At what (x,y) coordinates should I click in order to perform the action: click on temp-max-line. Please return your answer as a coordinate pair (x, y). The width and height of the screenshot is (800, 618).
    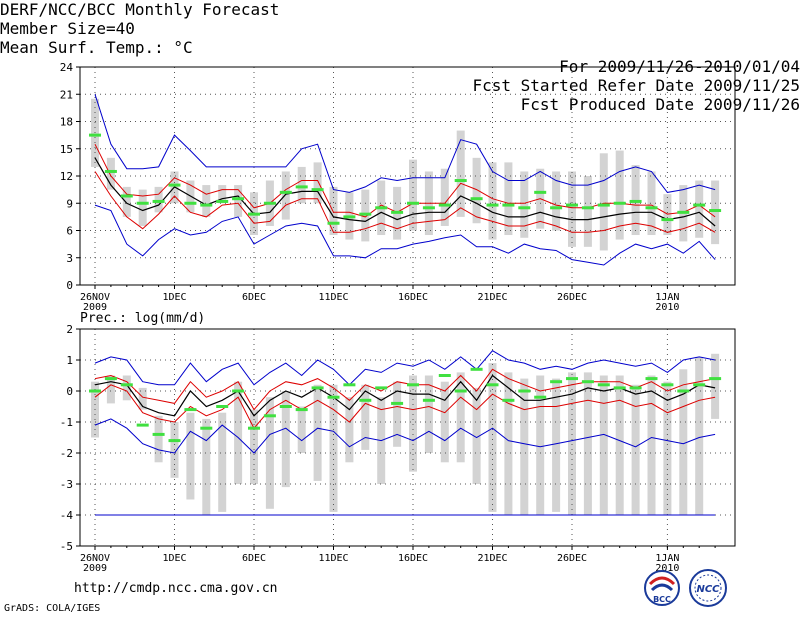
    Looking at the image, I should click on (405, 143).